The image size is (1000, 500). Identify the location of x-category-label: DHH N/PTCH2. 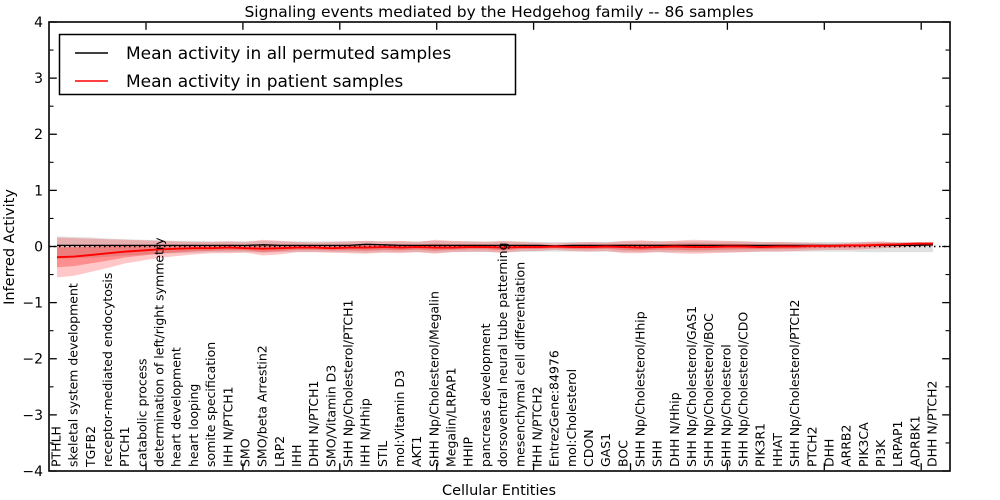
(932, 424).